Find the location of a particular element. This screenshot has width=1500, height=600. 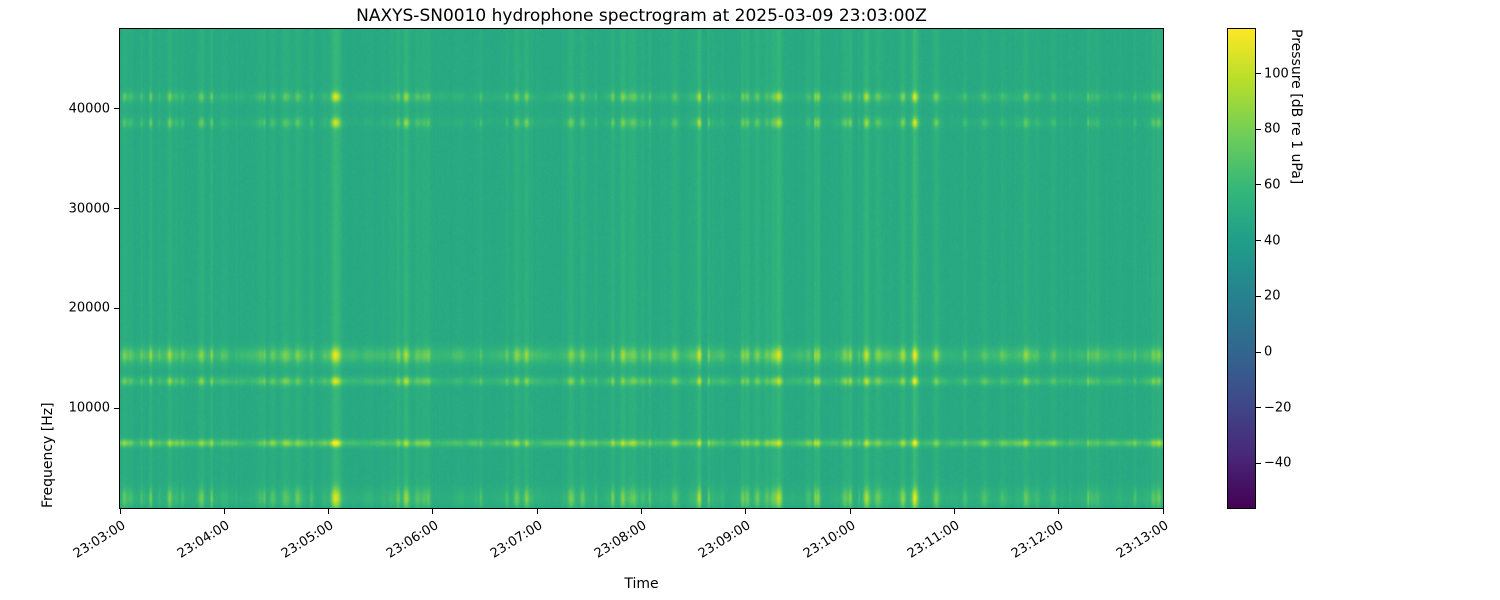

colorbar-tick-label: 60 is located at coordinates (1272, 185).